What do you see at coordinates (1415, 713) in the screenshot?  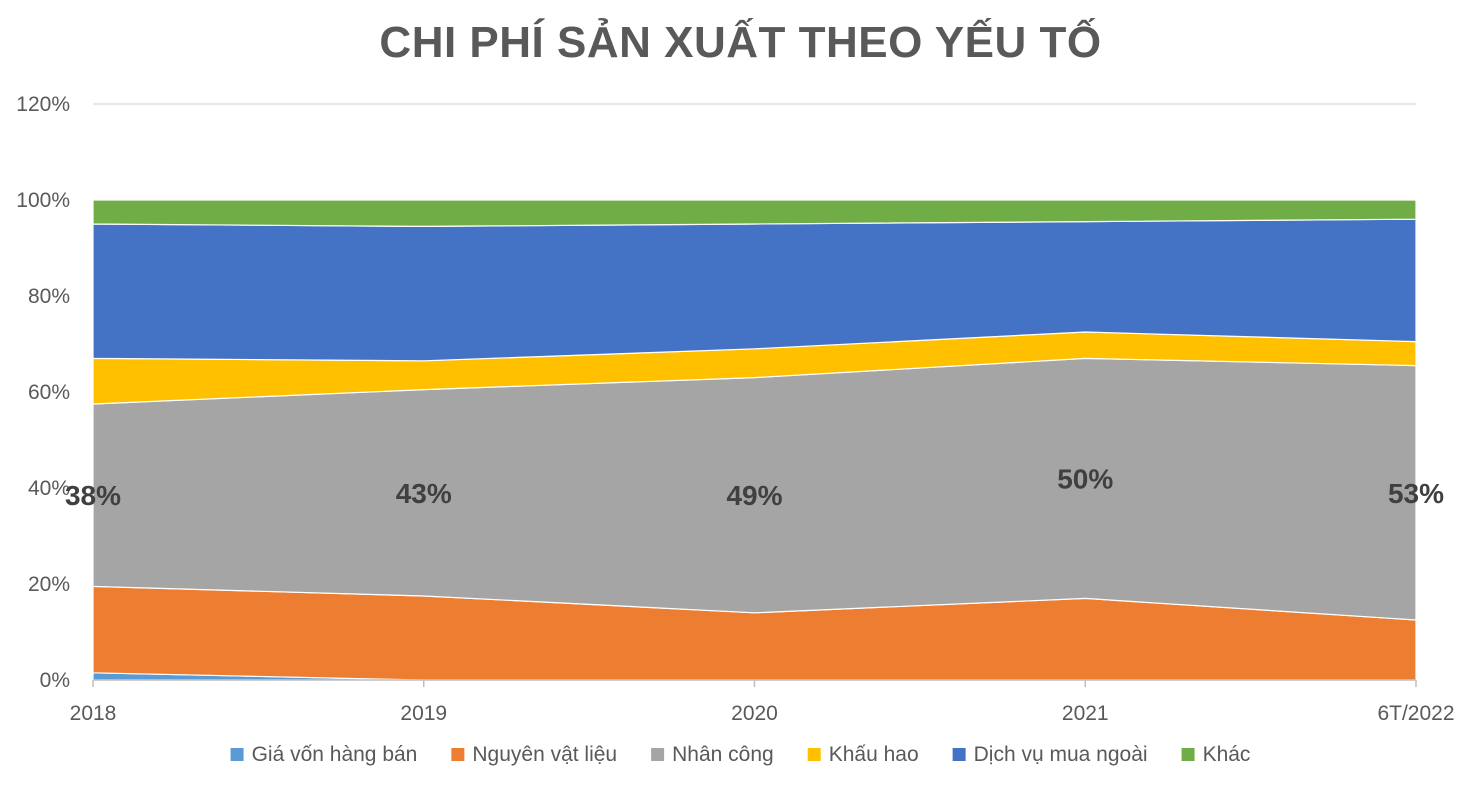 I see `x-tick-label: 6T/2022` at bounding box center [1415, 713].